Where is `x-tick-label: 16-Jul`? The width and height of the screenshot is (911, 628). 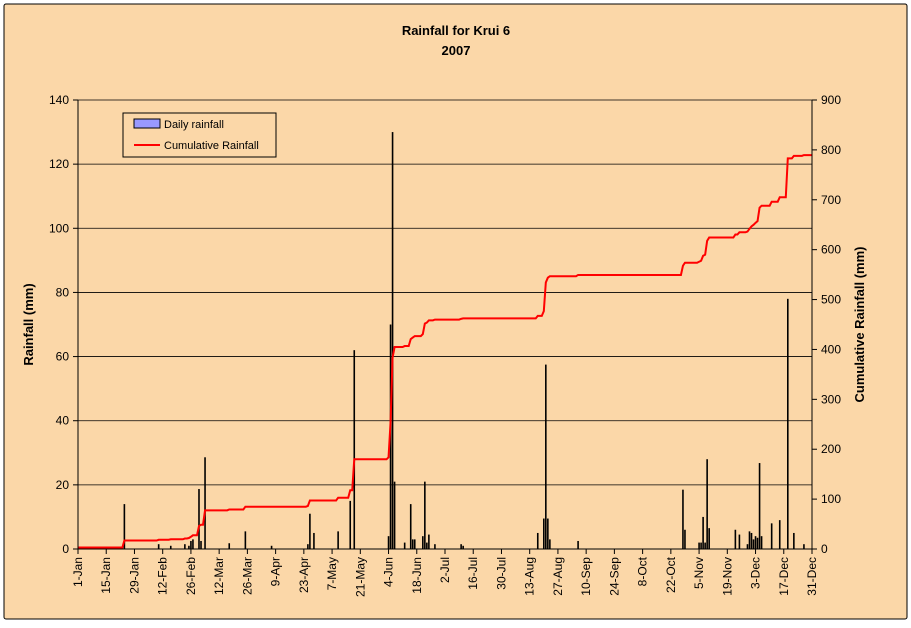
x-tick-label: 16-Jul is located at coordinates (473, 573).